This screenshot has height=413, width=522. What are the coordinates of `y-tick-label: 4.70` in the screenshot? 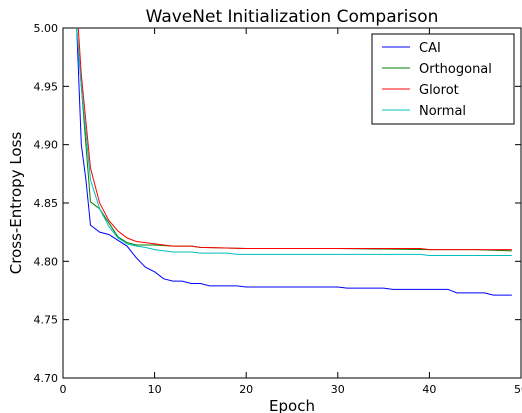 It's located at (46, 378).